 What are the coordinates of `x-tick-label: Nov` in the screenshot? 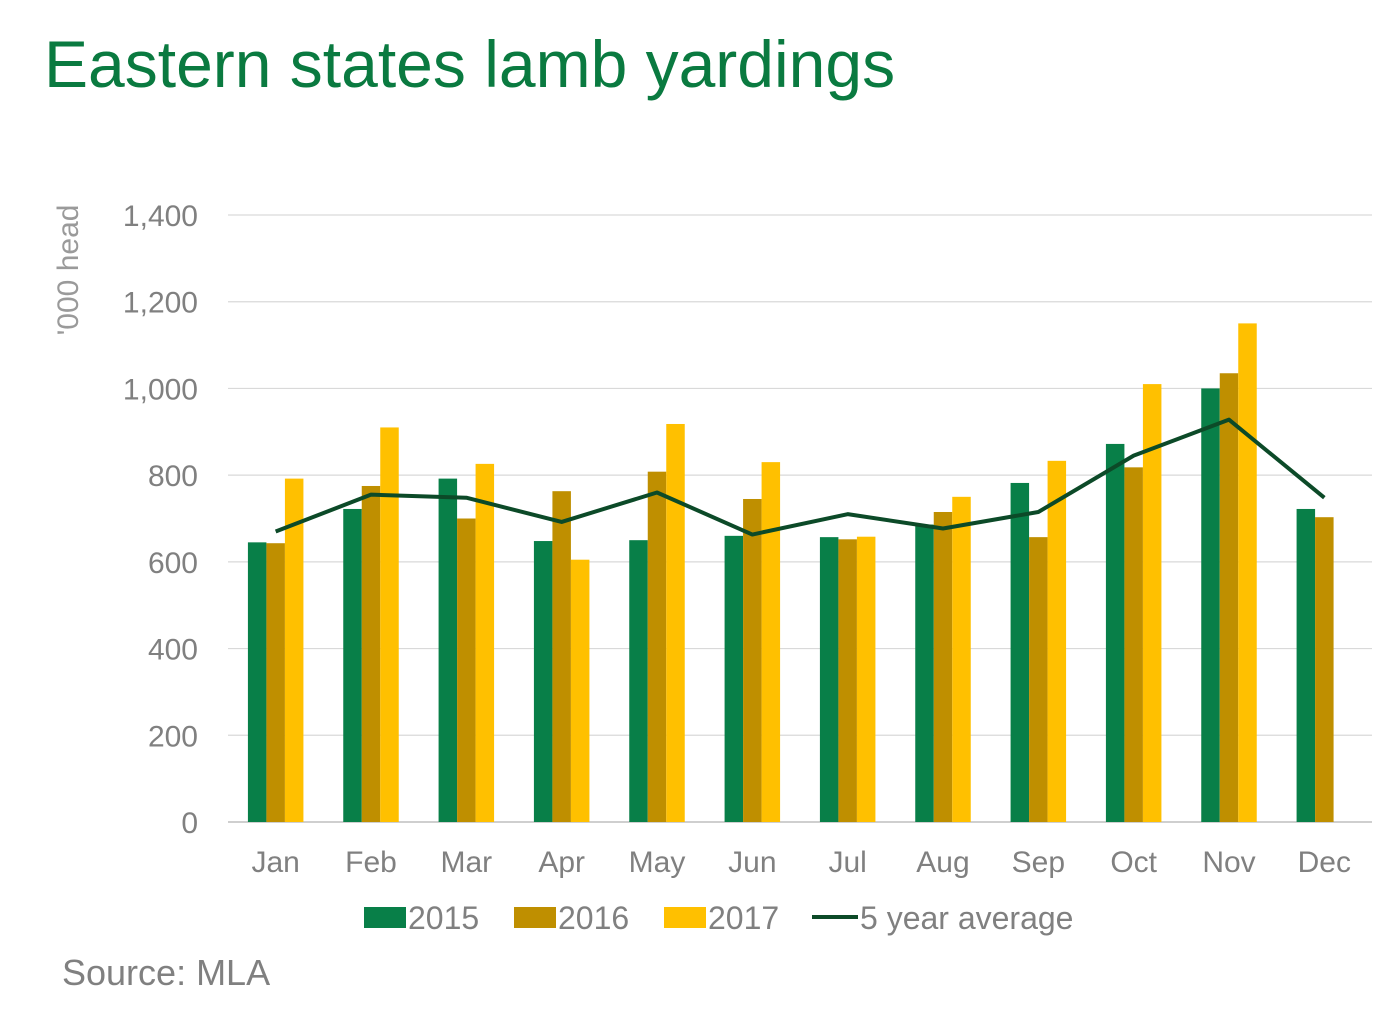 It's located at (1228, 862).